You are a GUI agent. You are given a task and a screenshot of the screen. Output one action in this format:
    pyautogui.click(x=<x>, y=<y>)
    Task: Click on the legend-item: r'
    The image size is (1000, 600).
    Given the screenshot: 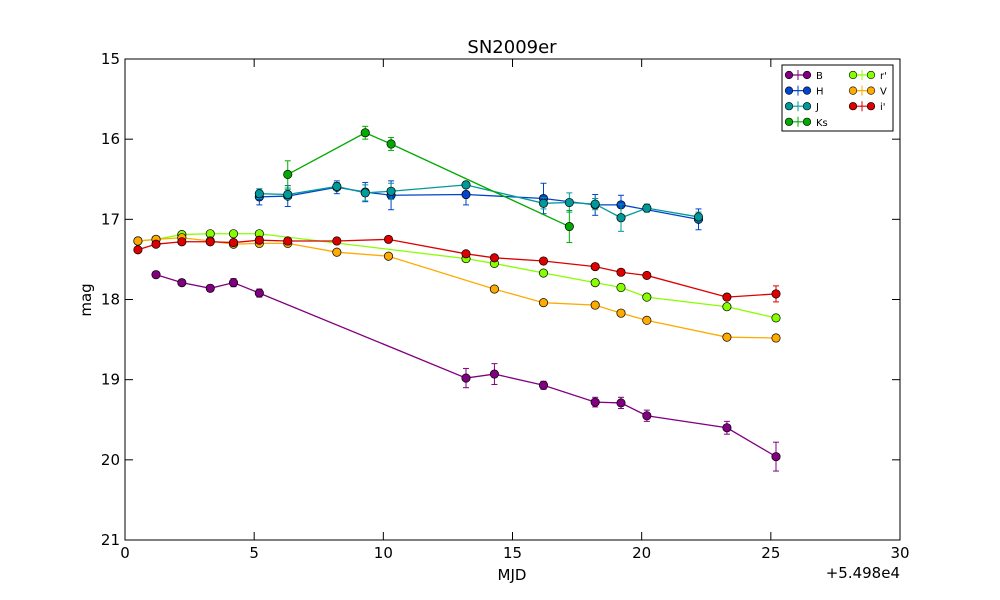 What is the action you would take?
    pyautogui.click(x=867, y=76)
    